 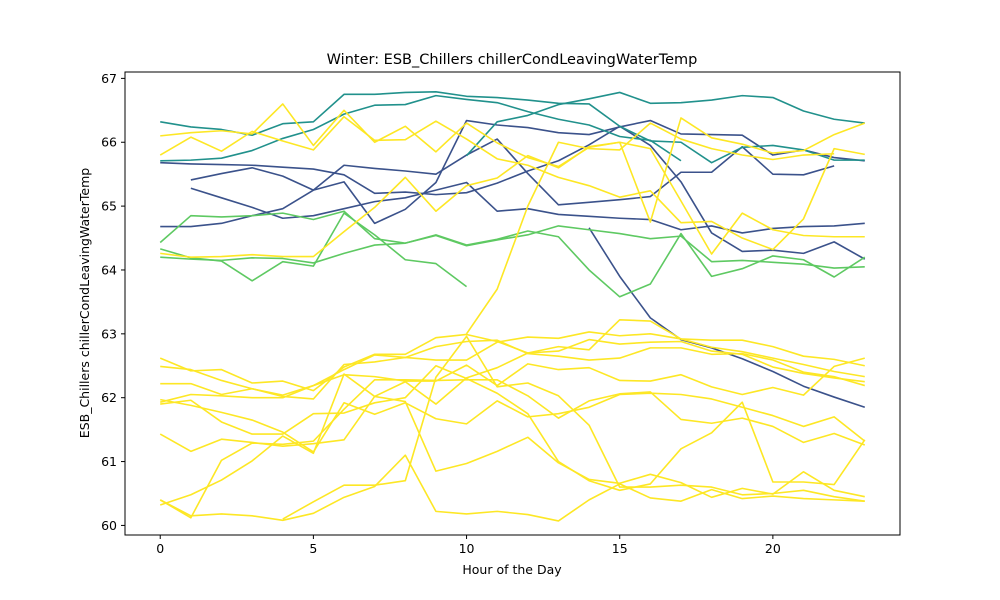 I want to click on y-axis-label: ESB_Chillers chillerCondLeavingWaterTemp, so click(x=84, y=303).